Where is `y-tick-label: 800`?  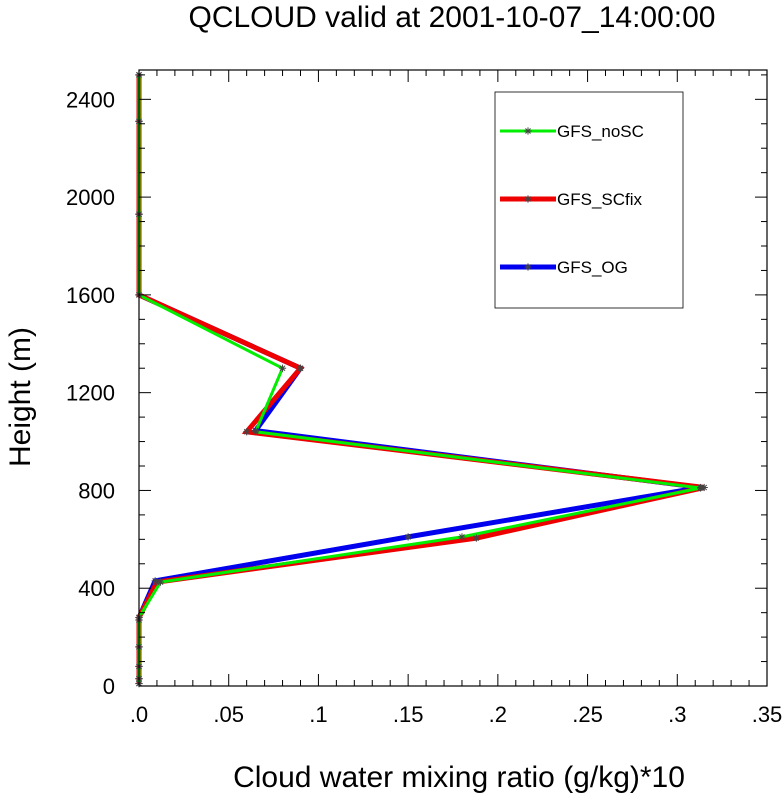 y-tick-label: 800 is located at coordinates (96, 490).